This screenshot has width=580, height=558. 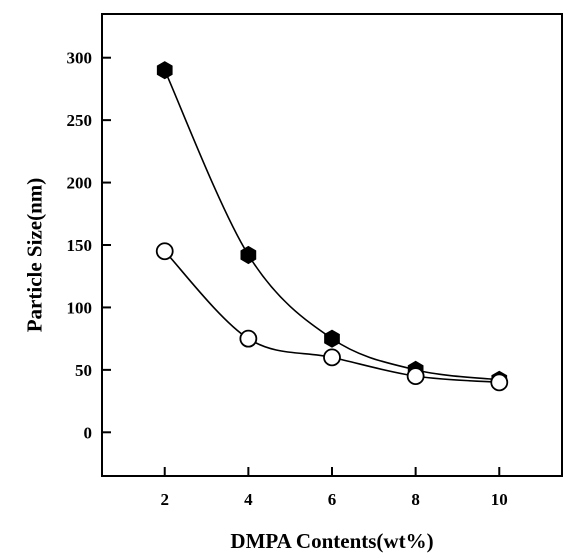 I want to click on y-tick-label: 150, so click(x=80, y=245).